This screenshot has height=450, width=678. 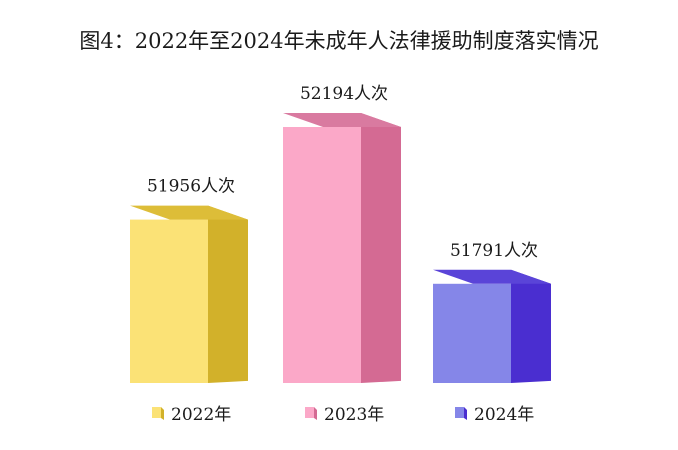 I want to click on bar-2: 52194人次, so click(x=342, y=233).